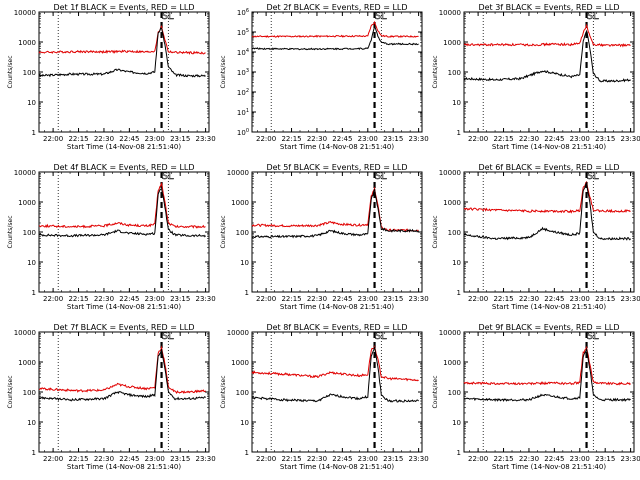 The width and height of the screenshot is (640, 480). What do you see at coordinates (548, 327) in the screenshot?
I see `panel-title: Det 9f BLACK = Events, RED = LLD` at bounding box center [548, 327].